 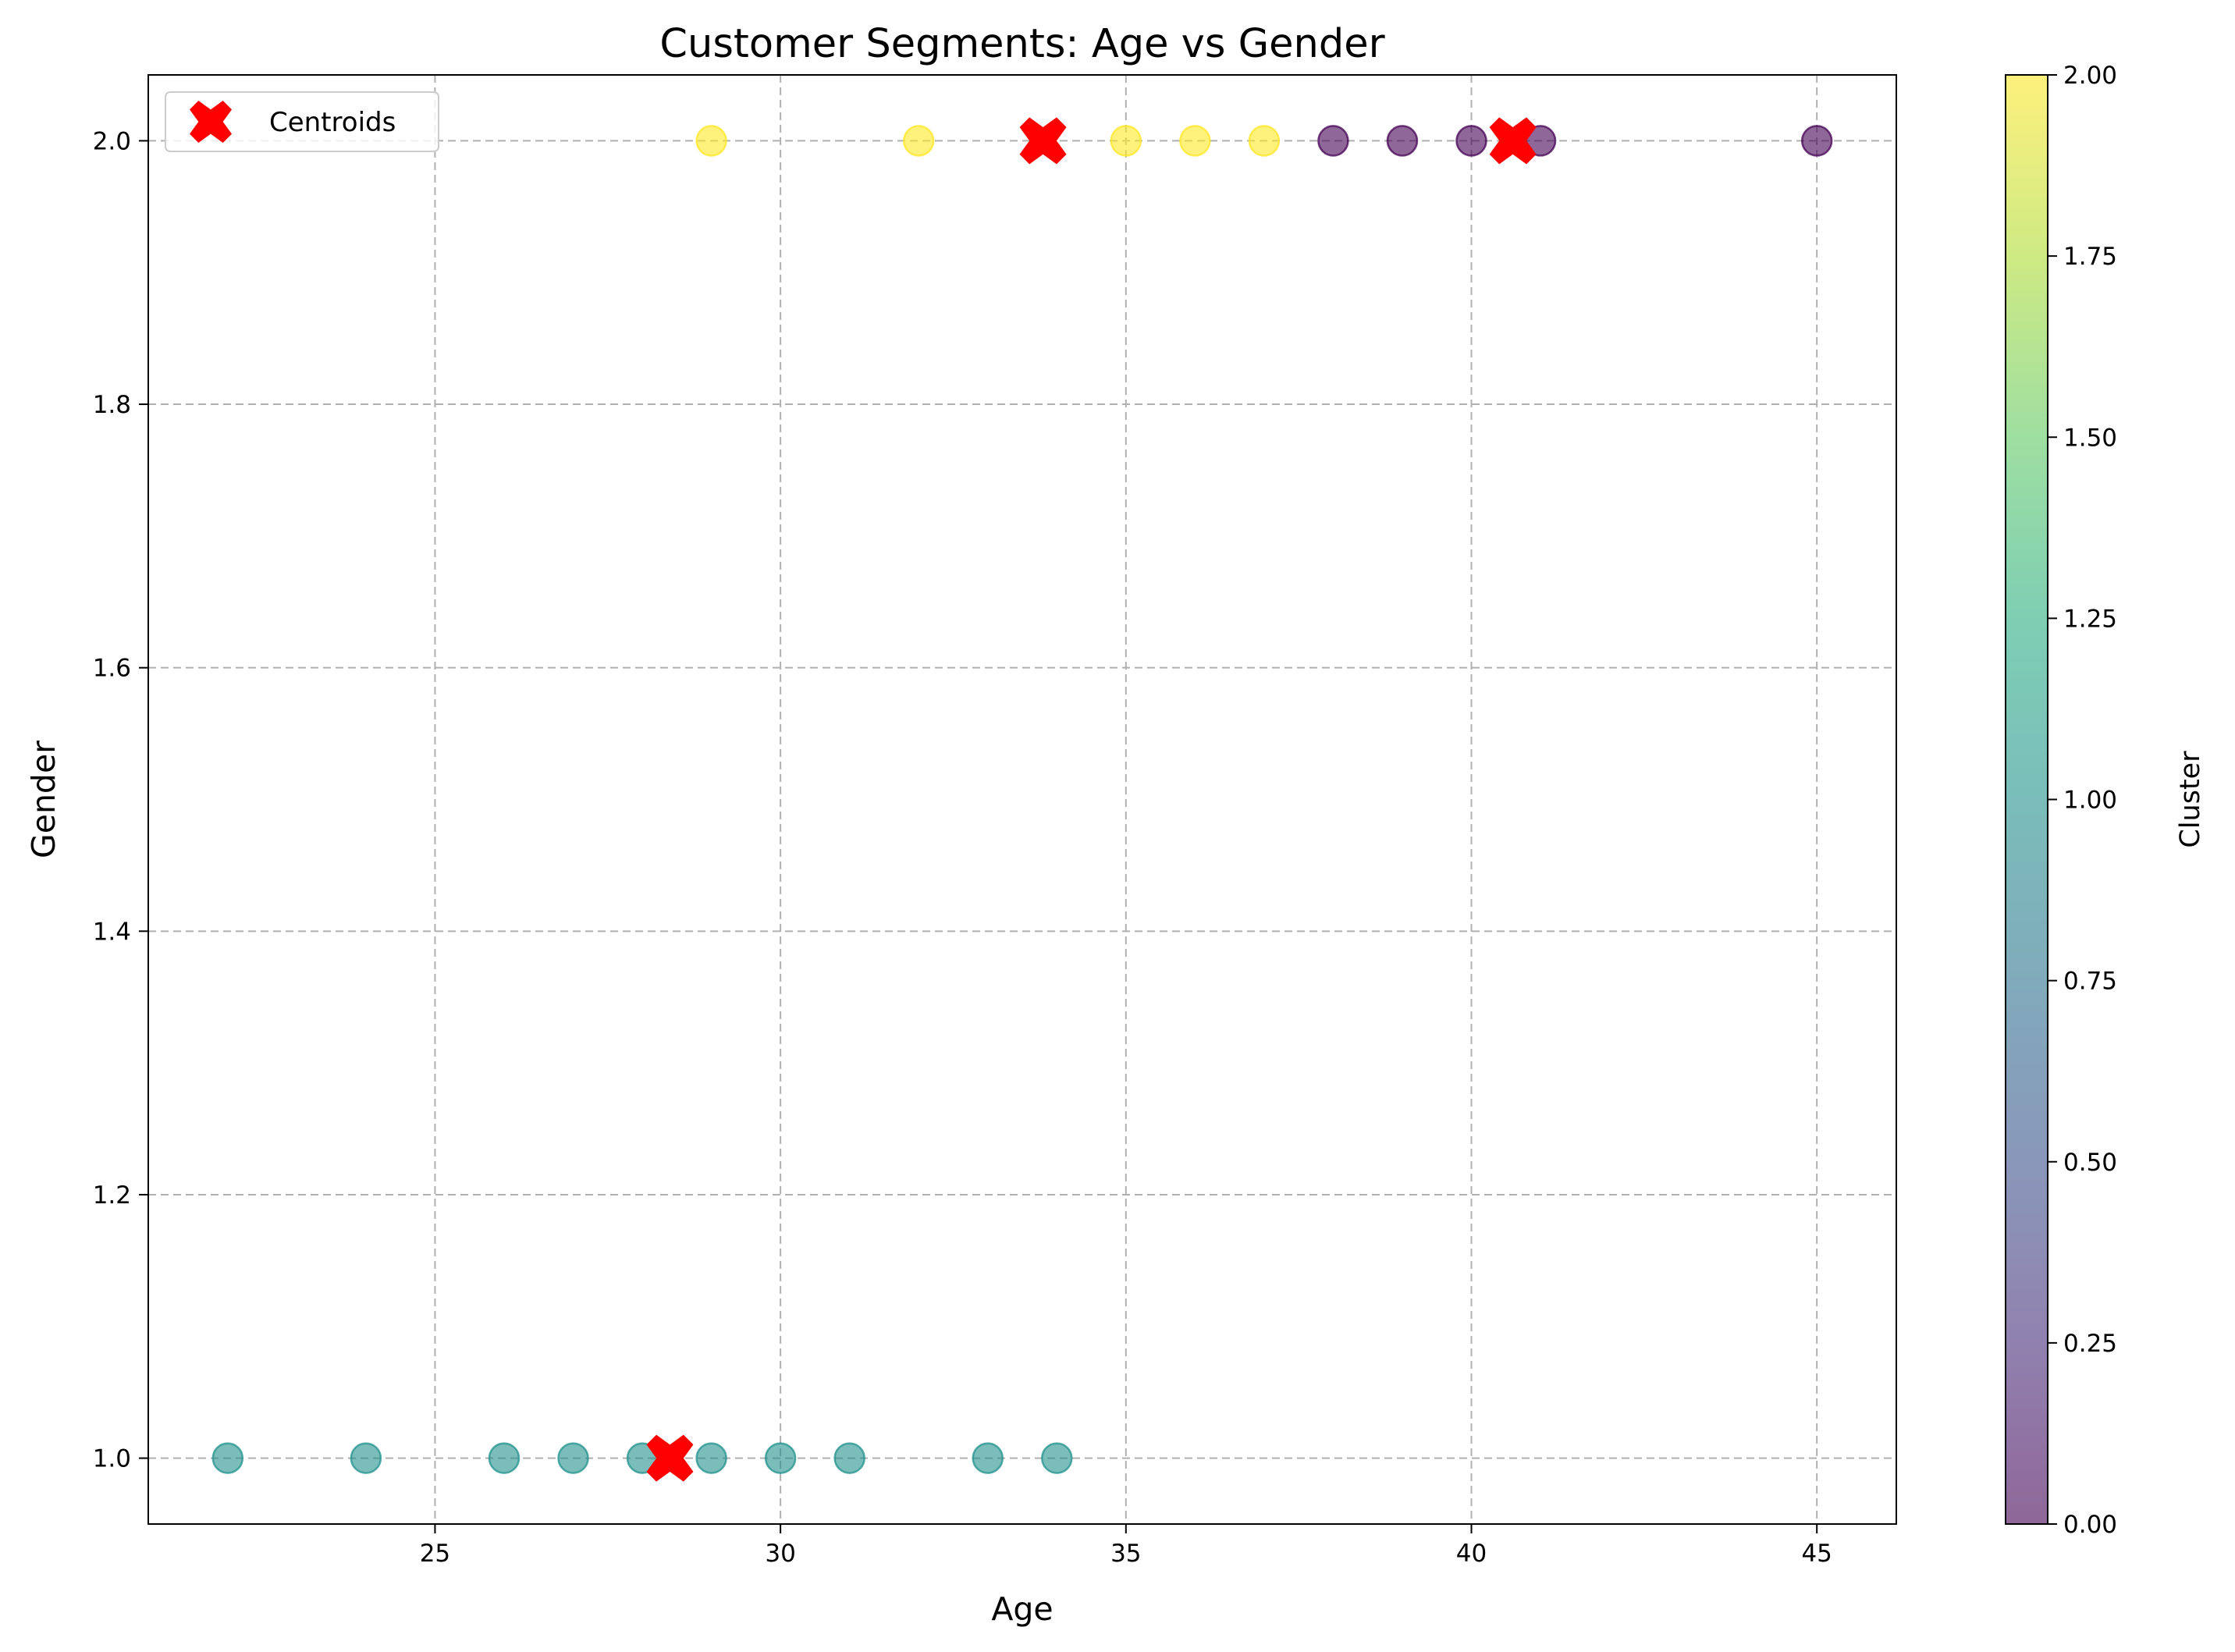 What do you see at coordinates (2027, 800) in the screenshot?
I see `colorbar-gradient` at bounding box center [2027, 800].